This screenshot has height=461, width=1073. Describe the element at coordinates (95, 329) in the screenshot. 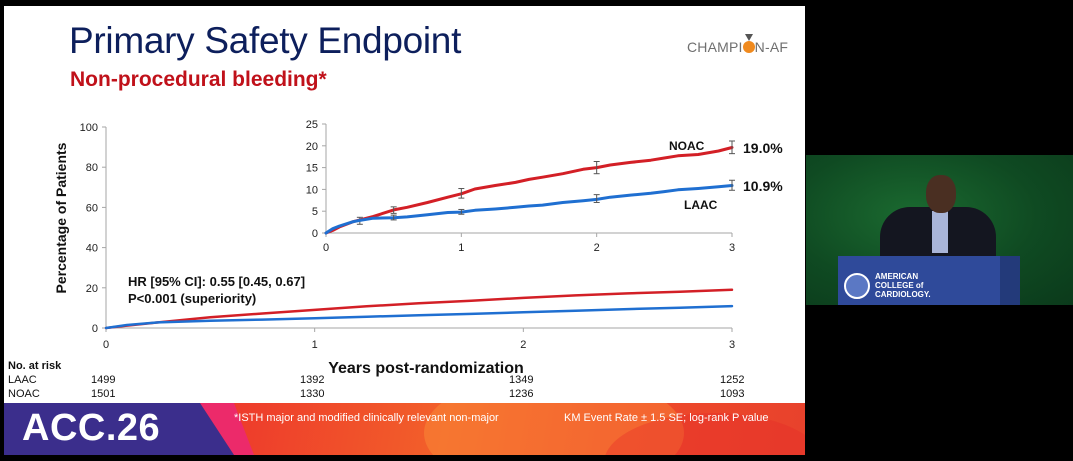

I see `main-y-tick-label: 0` at that location.